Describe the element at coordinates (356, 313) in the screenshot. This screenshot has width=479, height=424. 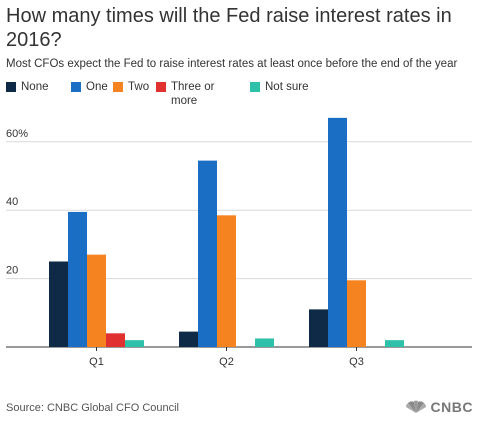
I see `bar-q3-two` at that location.